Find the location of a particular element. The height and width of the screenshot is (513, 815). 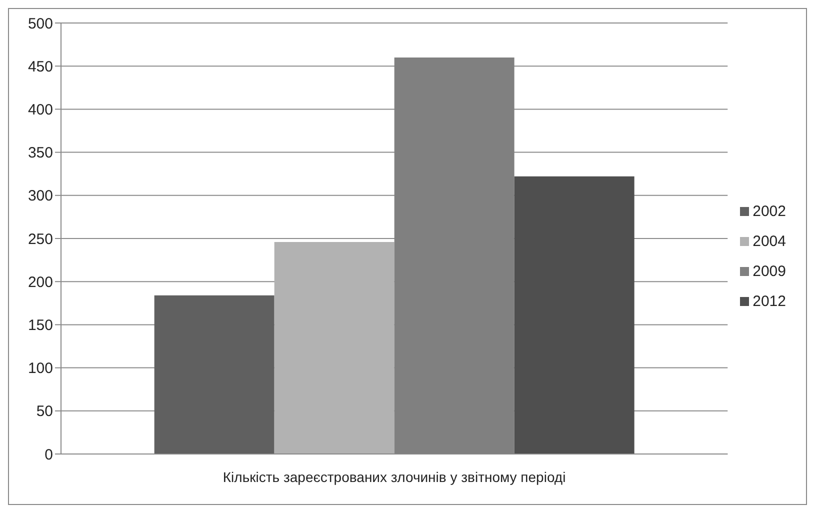

y-tick-label: 0 is located at coordinates (48, 455).